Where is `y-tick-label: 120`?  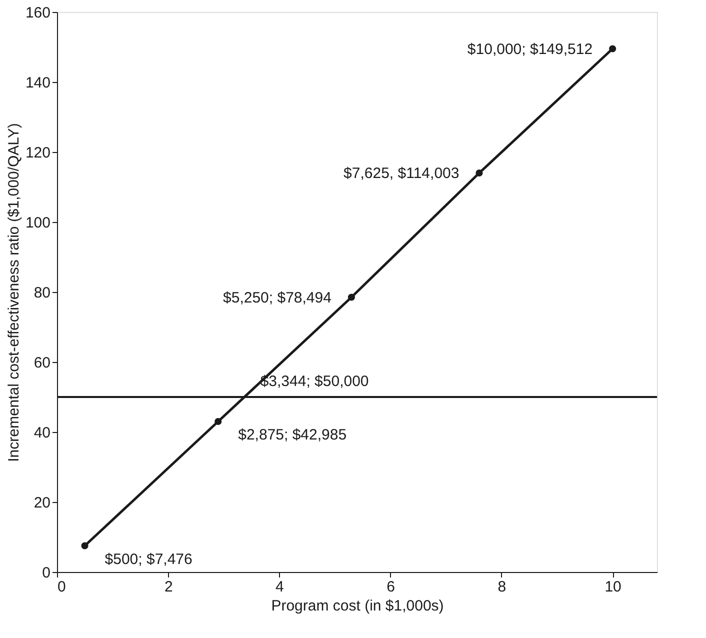 y-tick-label: 120 is located at coordinates (37, 153).